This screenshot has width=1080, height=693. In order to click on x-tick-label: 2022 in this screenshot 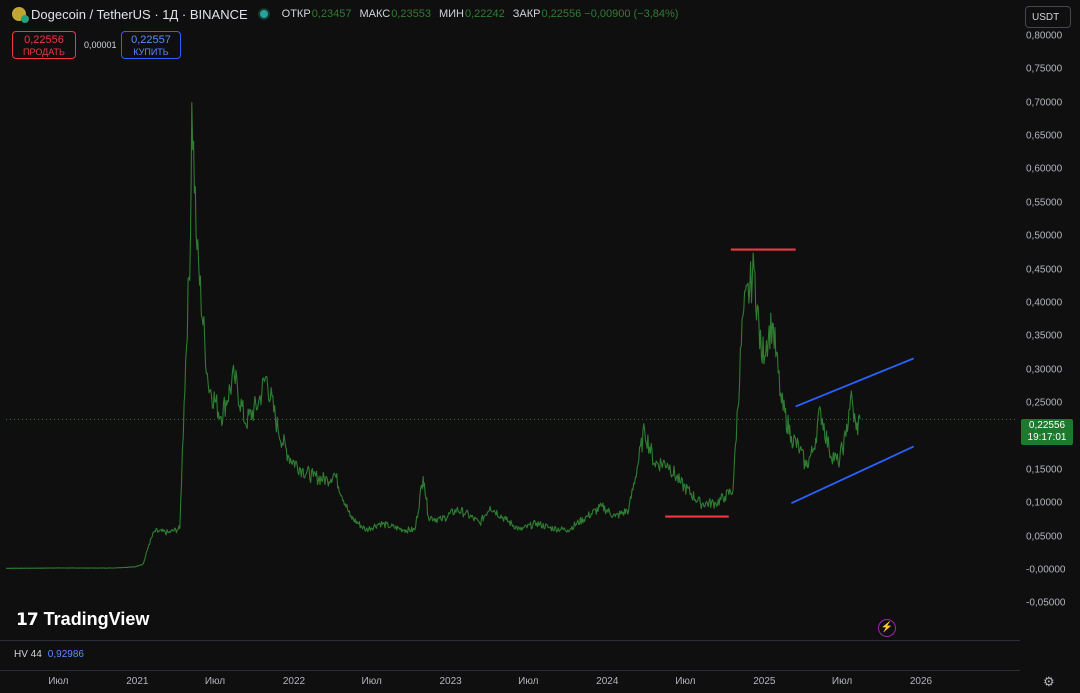, I will do `click(294, 681)`.